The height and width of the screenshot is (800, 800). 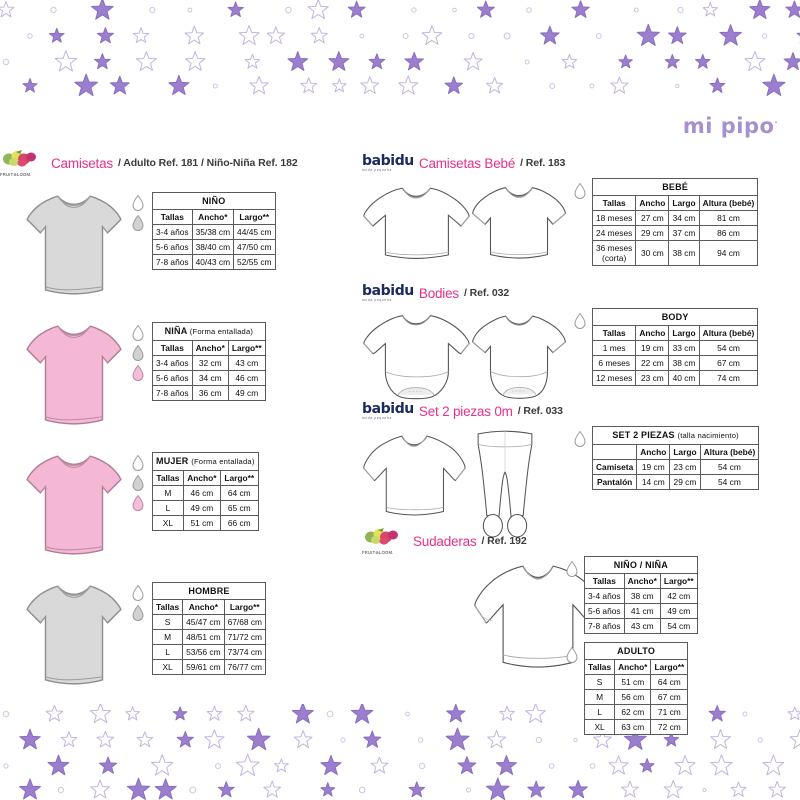 What do you see at coordinates (641, 596) in the screenshot?
I see `table-row: 3-4 años 38 cm 42 cm` at bounding box center [641, 596].